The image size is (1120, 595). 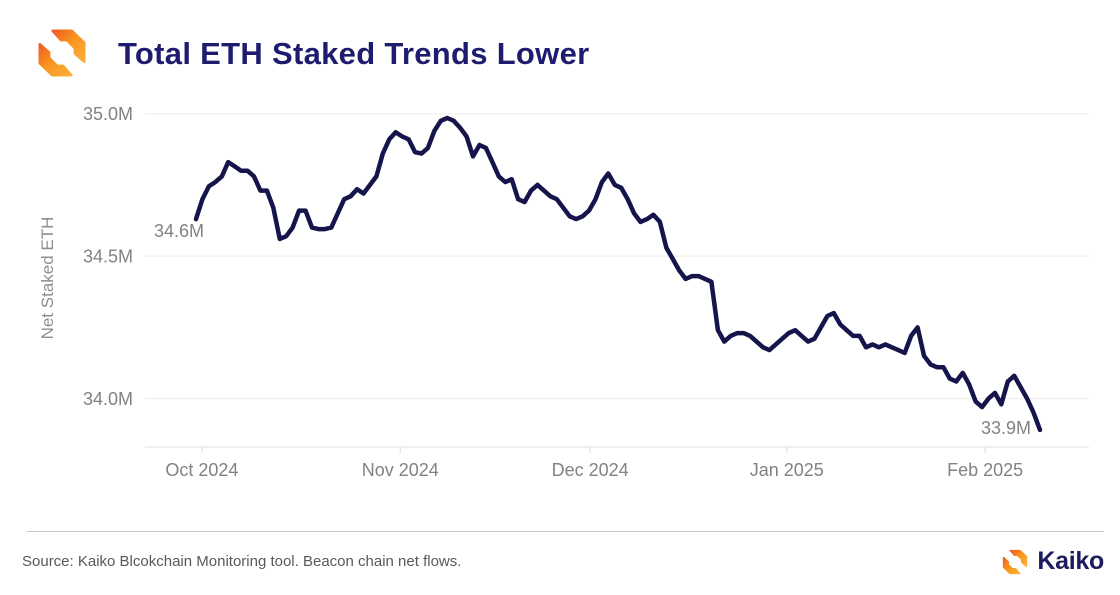 I want to click on footer-brand: Kaiko, so click(x=1052, y=561).